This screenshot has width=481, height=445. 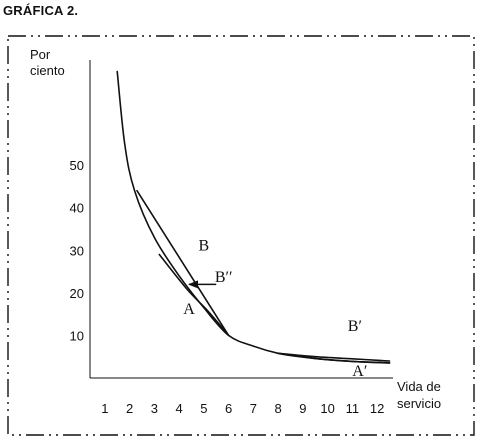 What do you see at coordinates (77, 208) in the screenshot?
I see `y-tick-label: 40` at bounding box center [77, 208].